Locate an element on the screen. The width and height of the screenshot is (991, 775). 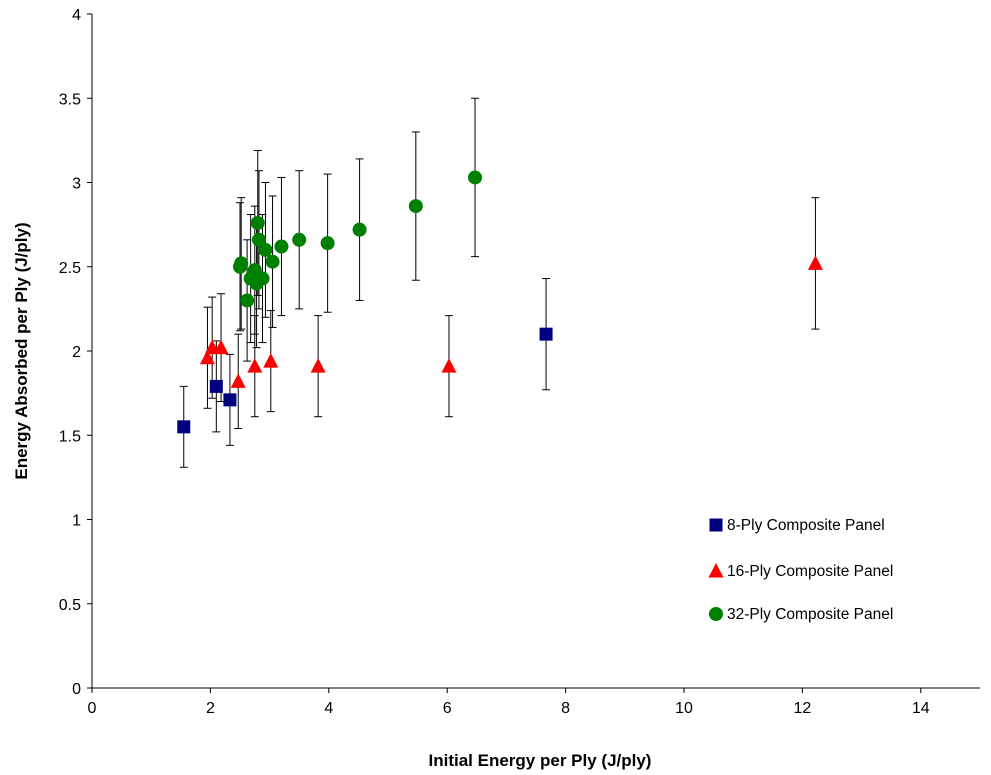
x-axis-title: Initial Energy per Ply (J/ply) is located at coordinates (540, 760).